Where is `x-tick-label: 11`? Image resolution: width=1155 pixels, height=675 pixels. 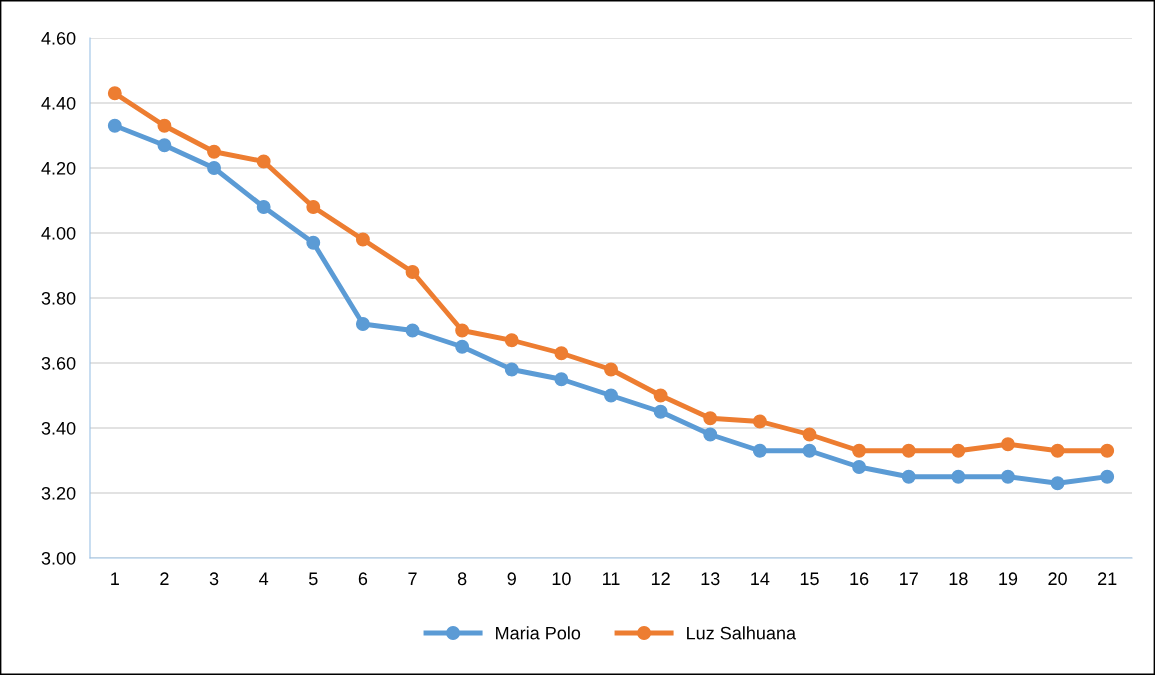 x-tick-label: 11 is located at coordinates (611, 578).